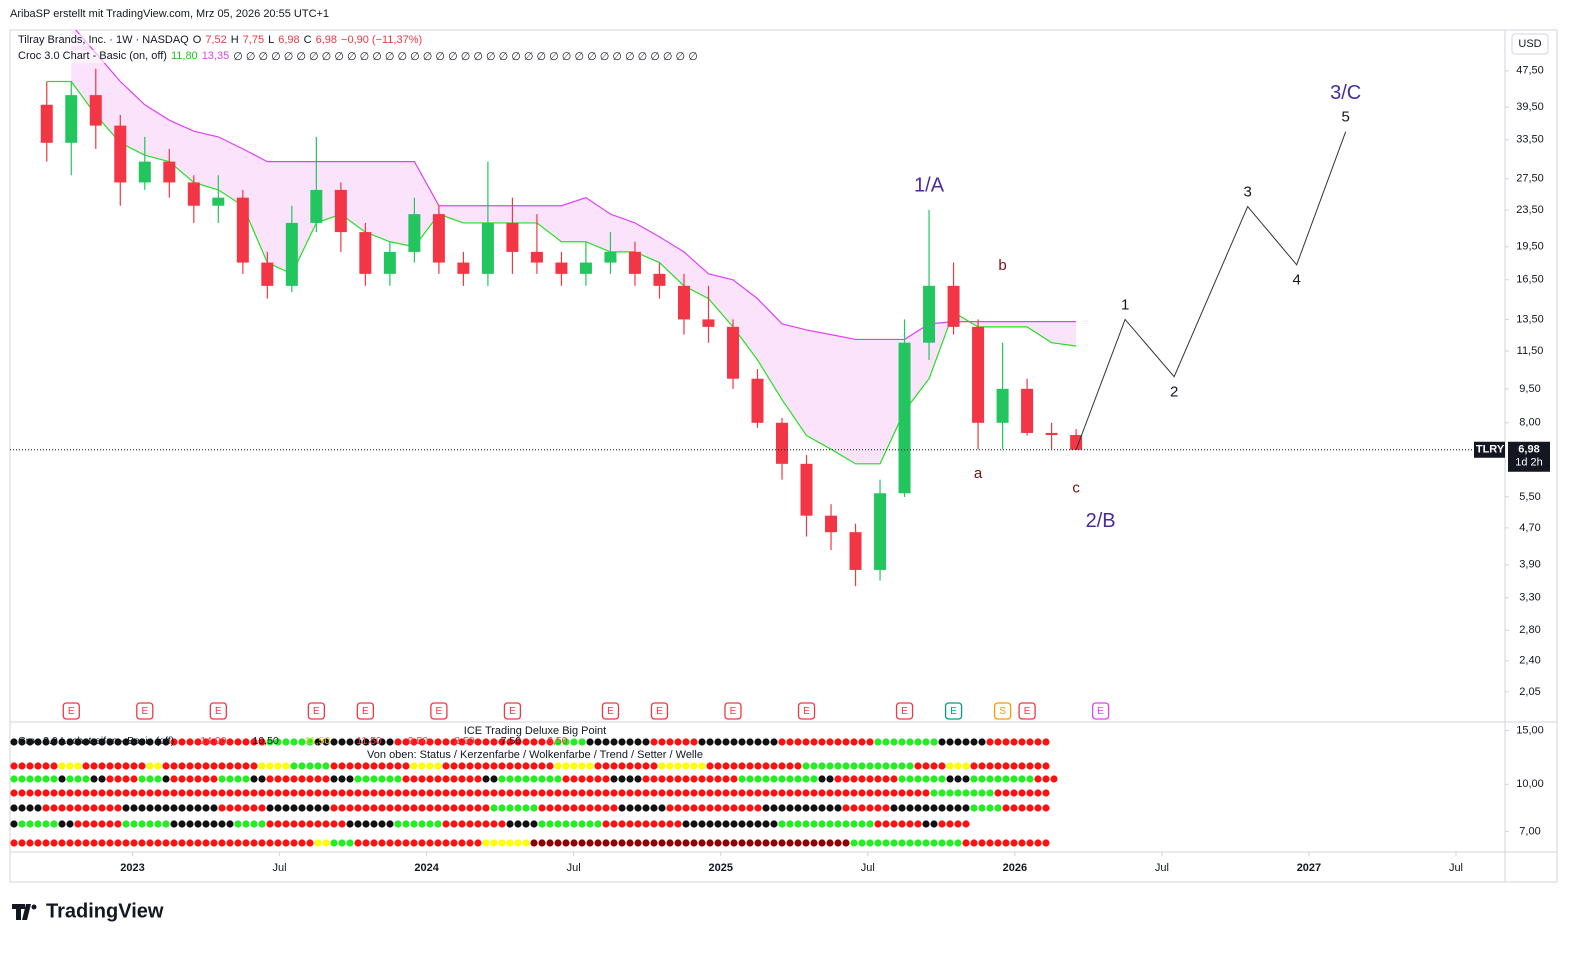 The height and width of the screenshot is (958, 1596). Describe the element at coordinates (307, 40) in the screenshot. I see `legend-item: C` at that location.